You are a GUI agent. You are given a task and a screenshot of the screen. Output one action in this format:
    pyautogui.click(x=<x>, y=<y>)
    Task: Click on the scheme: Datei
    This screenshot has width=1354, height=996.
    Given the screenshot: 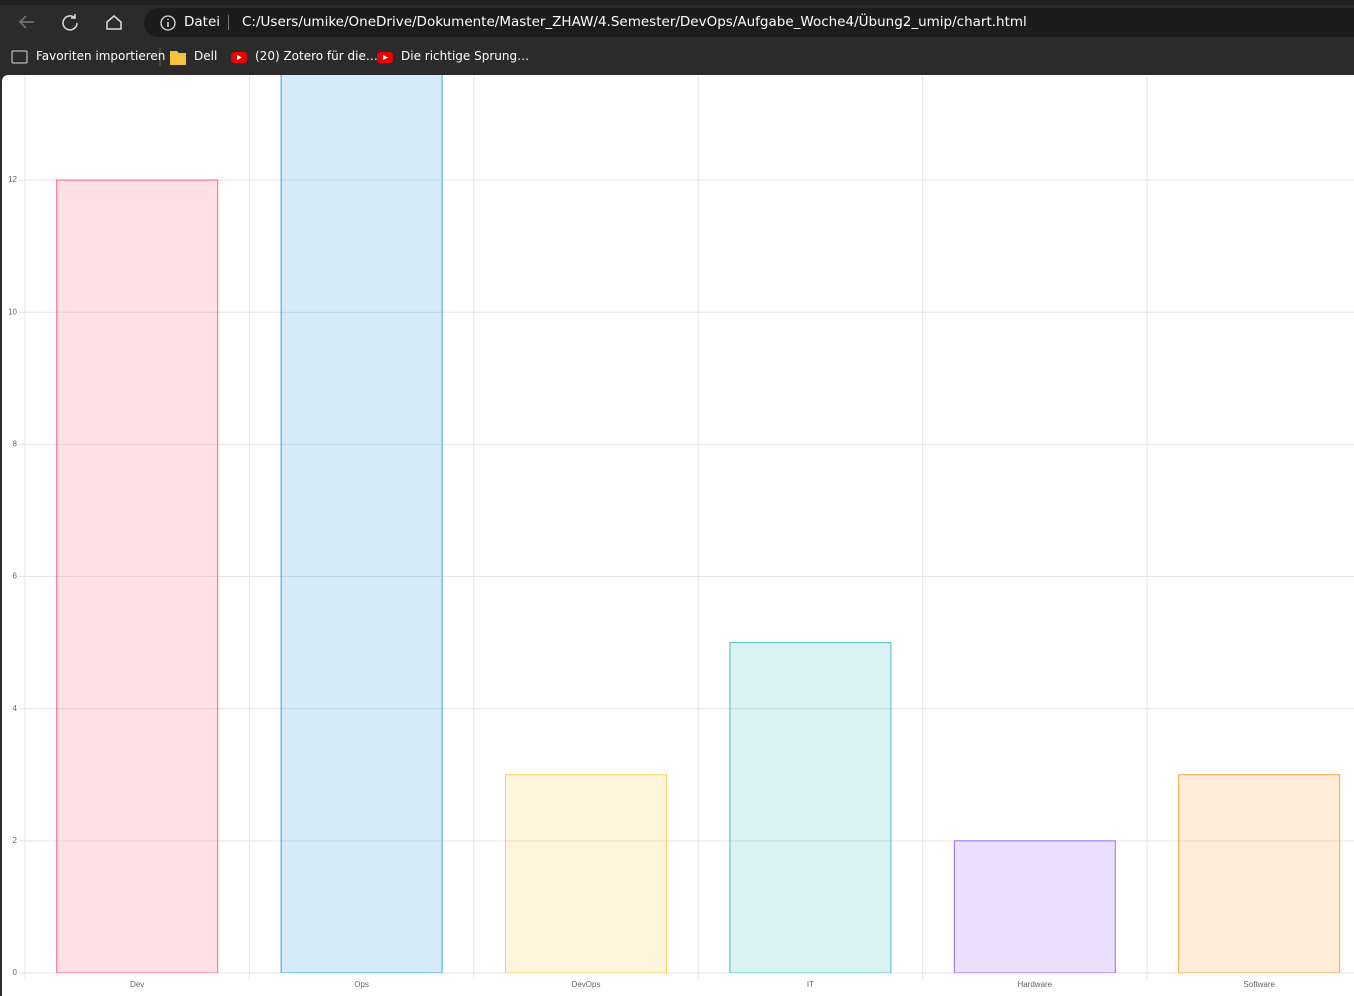 What is the action you would take?
    pyautogui.click(x=202, y=22)
    